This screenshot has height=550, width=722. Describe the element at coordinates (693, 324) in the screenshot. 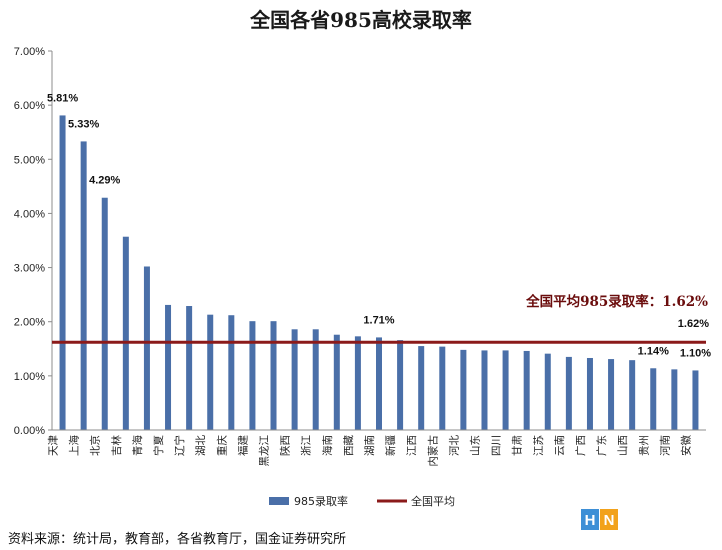

I see `average-value-label: 1.62%` at that location.